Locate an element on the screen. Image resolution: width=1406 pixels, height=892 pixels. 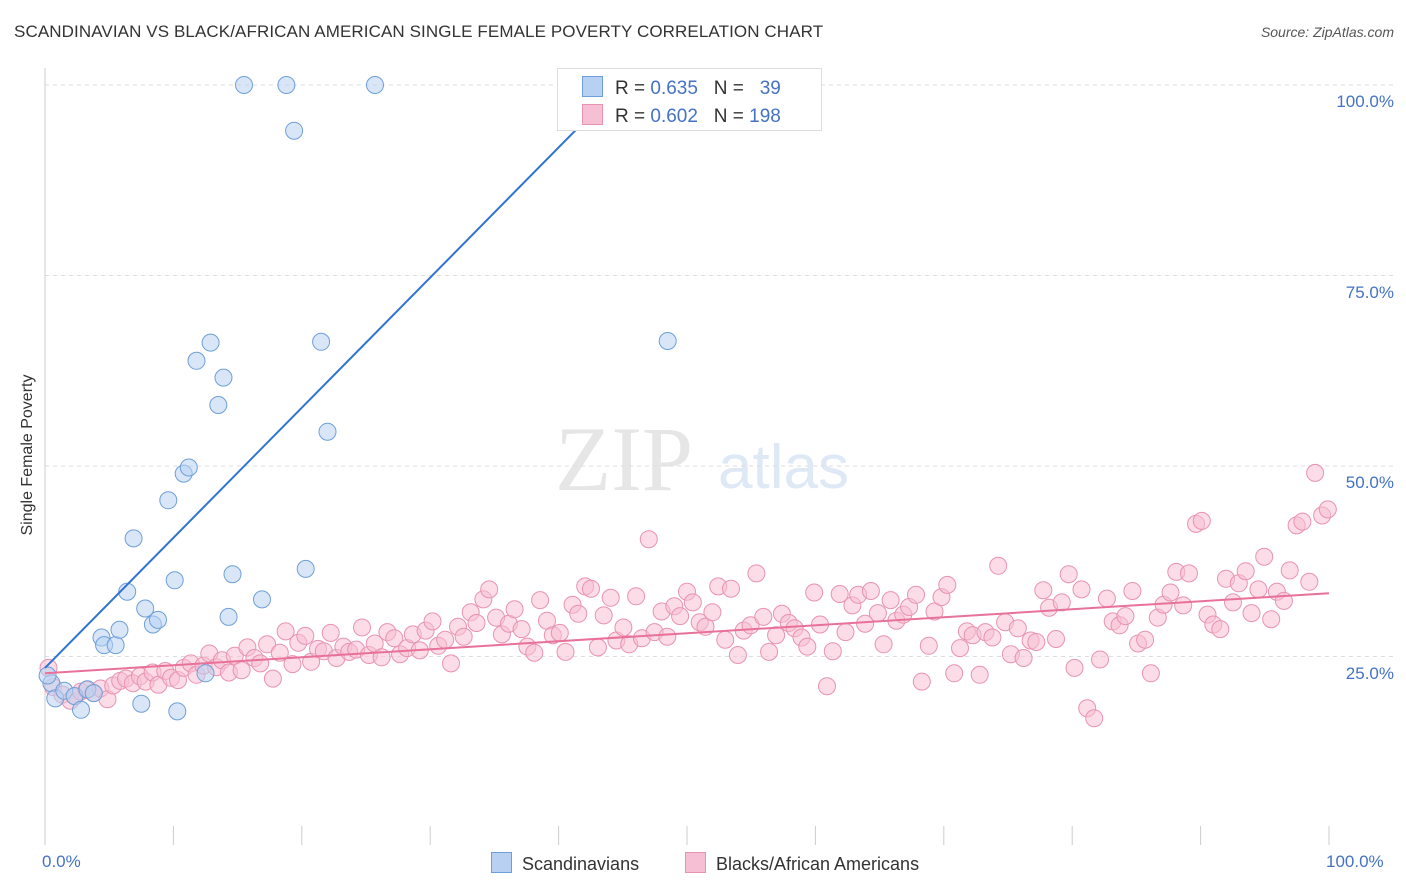
legend-n-label: N = is located at coordinates (728, 116).